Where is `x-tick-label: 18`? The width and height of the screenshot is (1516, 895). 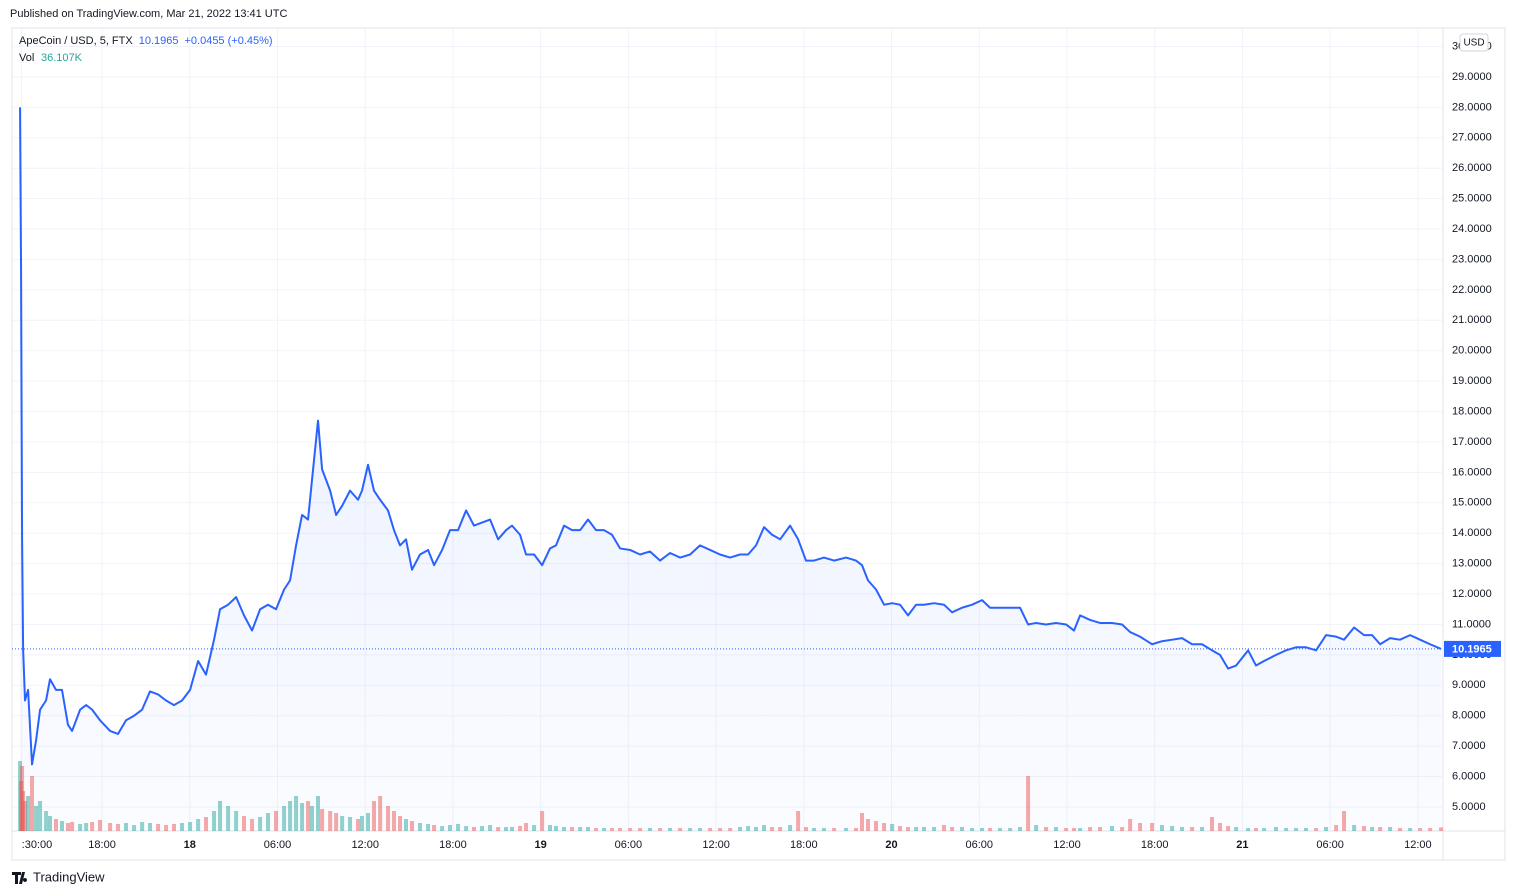 x-tick-label: 18 is located at coordinates (190, 845).